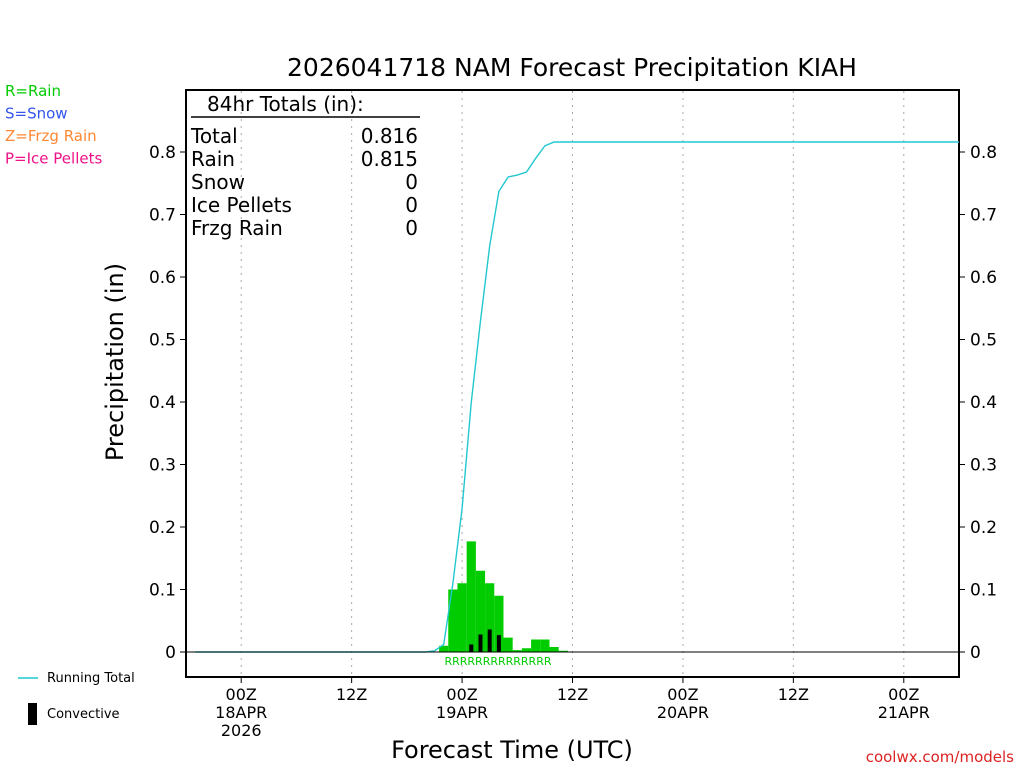 Image resolution: width=1024 pixels, height=768 pixels. I want to click on x-tick-label: 2026, so click(241, 730).